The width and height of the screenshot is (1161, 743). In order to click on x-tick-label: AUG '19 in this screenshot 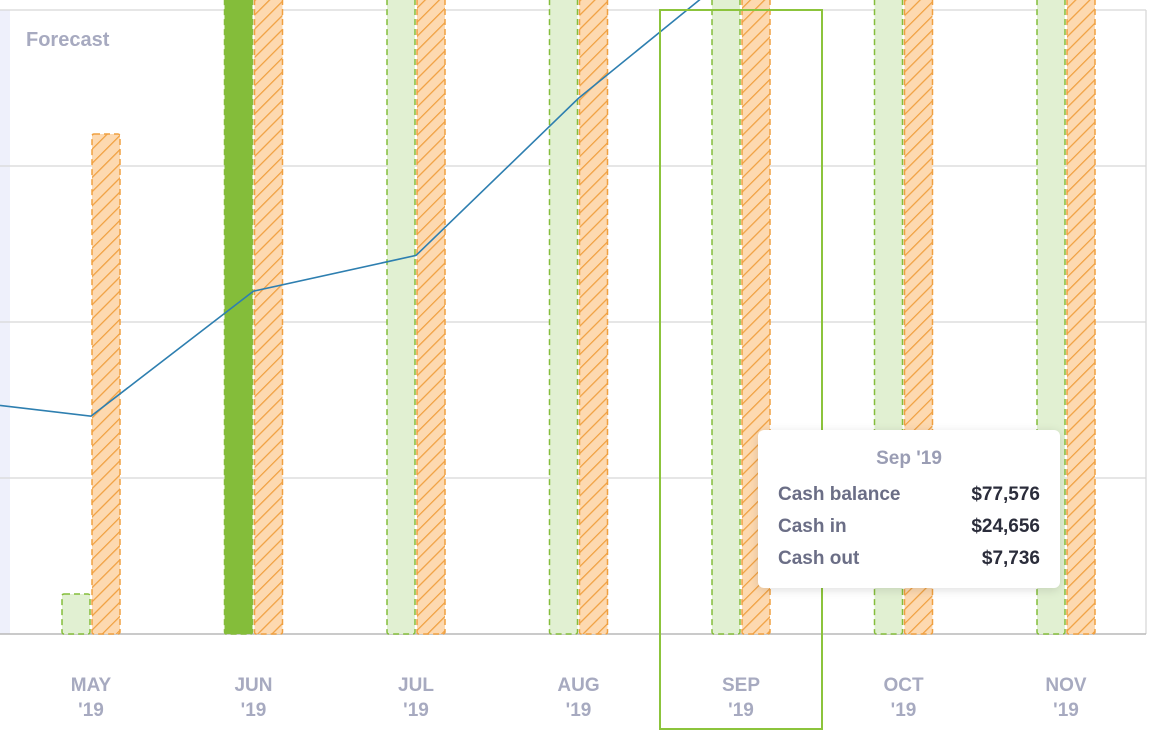, I will do `click(578, 698)`.